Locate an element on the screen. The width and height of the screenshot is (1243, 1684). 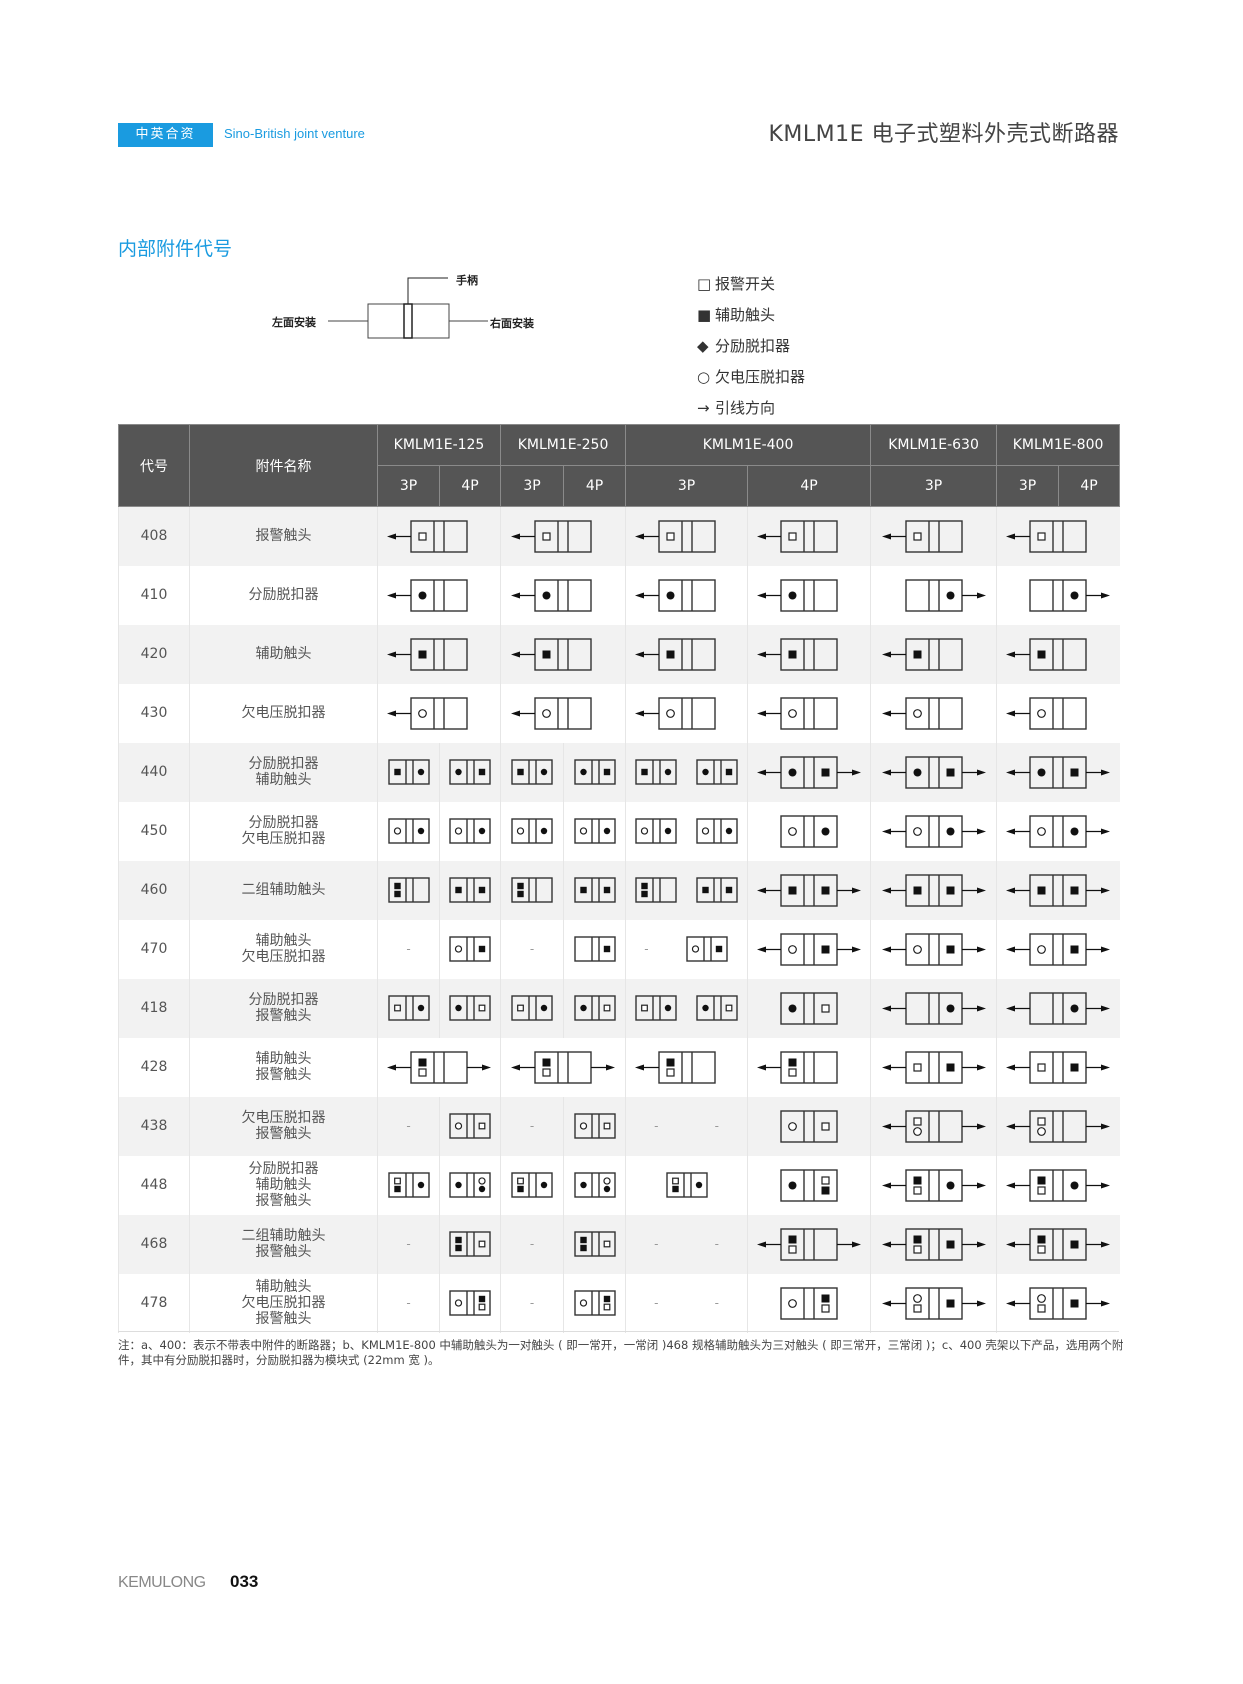
column-header-model: KMLM1E-250 is located at coordinates (563, 445).